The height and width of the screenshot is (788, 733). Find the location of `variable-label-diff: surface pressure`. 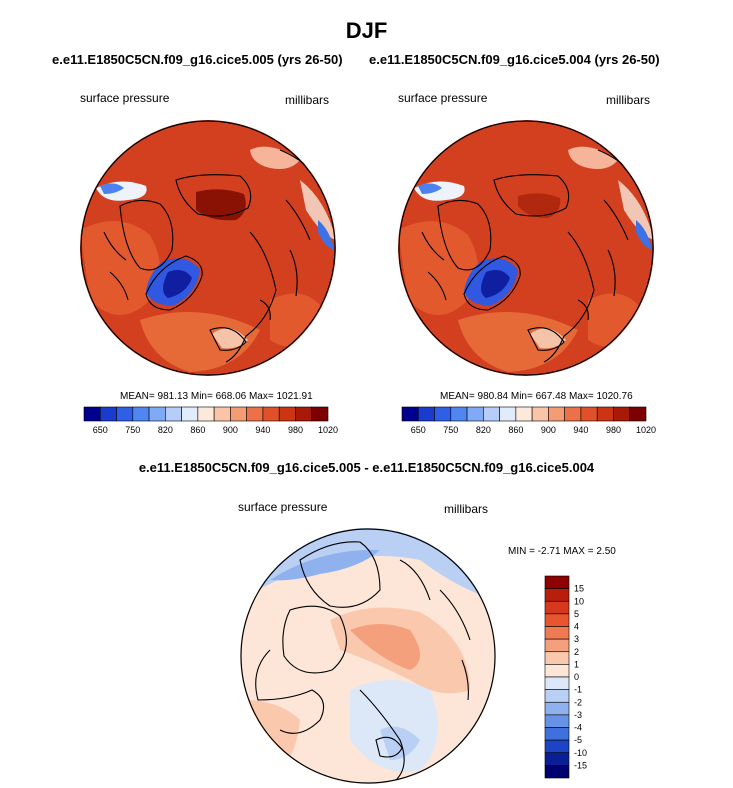

variable-label-diff: surface pressure is located at coordinates (283, 507).